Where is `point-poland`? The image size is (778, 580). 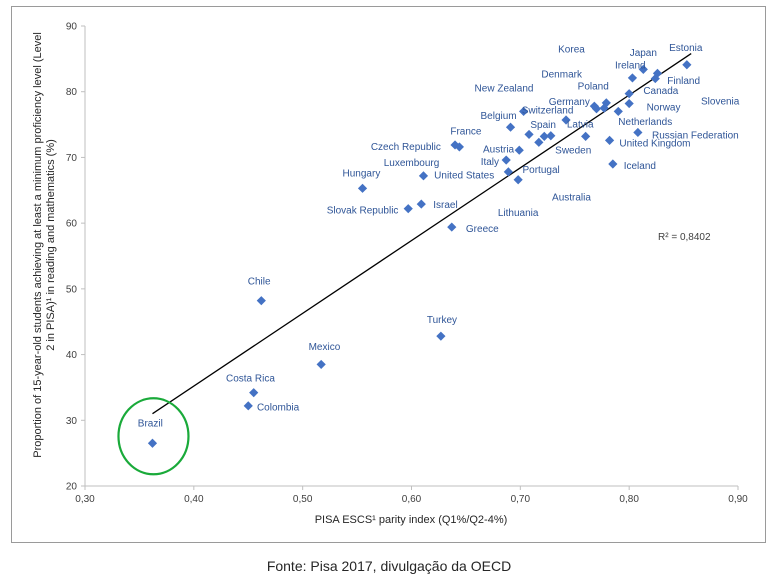
point-poland is located at coordinates (596, 109).